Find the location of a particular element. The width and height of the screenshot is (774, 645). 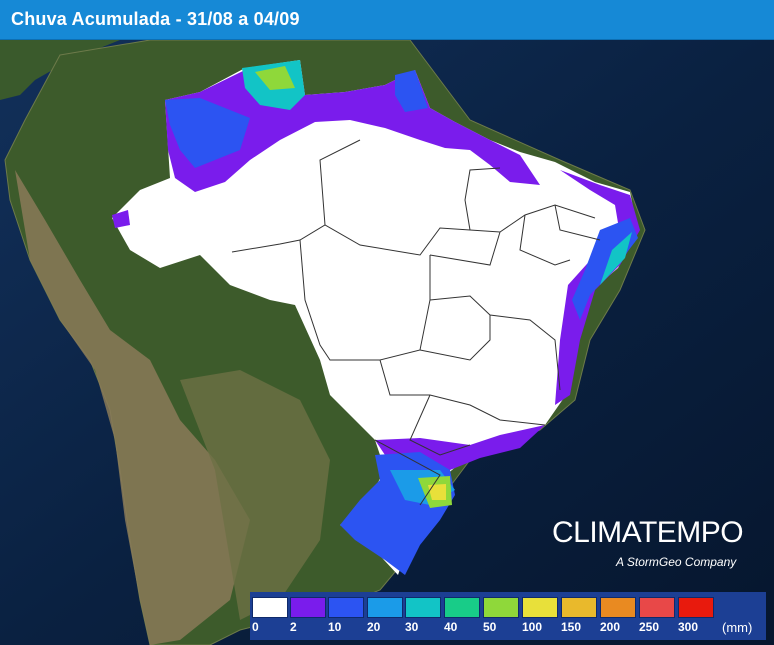

rain-10mm-north is located at coordinates (207, 133).